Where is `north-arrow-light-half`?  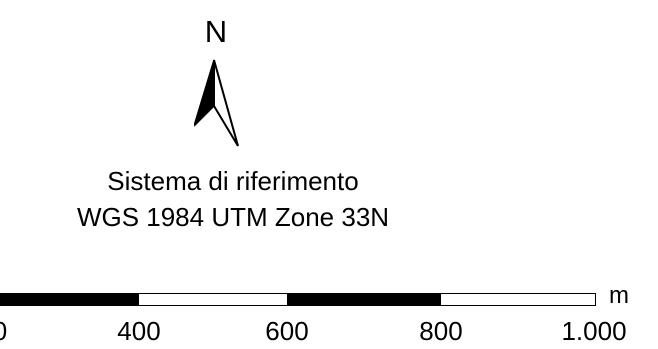 north-arrow-light-half is located at coordinates (226, 103).